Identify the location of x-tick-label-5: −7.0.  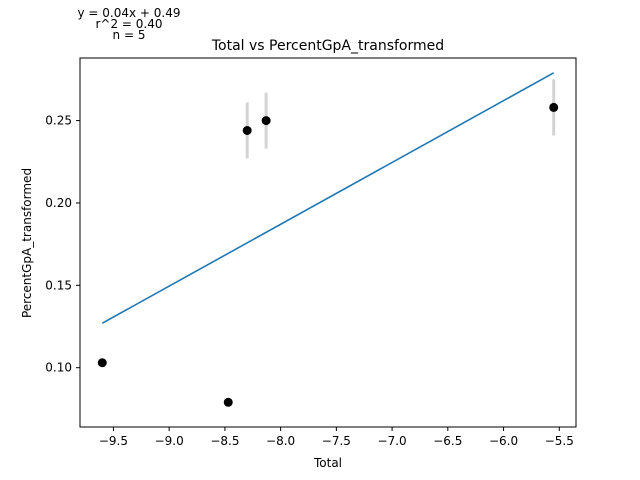
(392, 441).